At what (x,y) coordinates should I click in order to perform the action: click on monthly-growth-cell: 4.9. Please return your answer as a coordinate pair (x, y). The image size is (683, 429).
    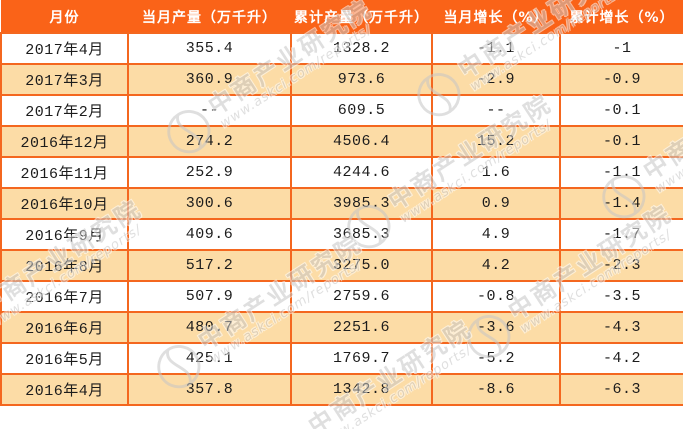
    Looking at the image, I should click on (496, 234).